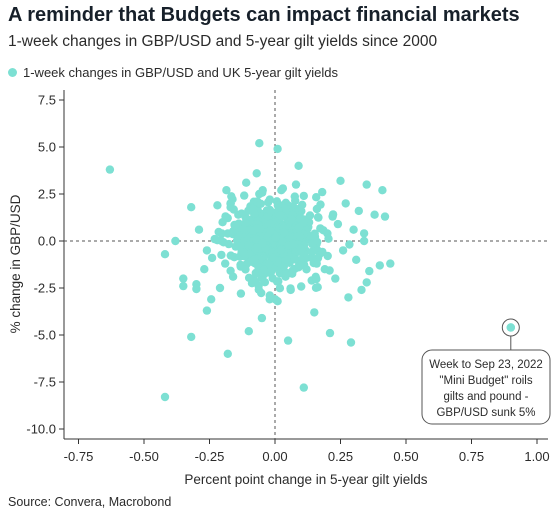 Image resolution: width=556 pixels, height=517 pixels. I want to click on x-tick-label: 0.75, so click(471, 456).